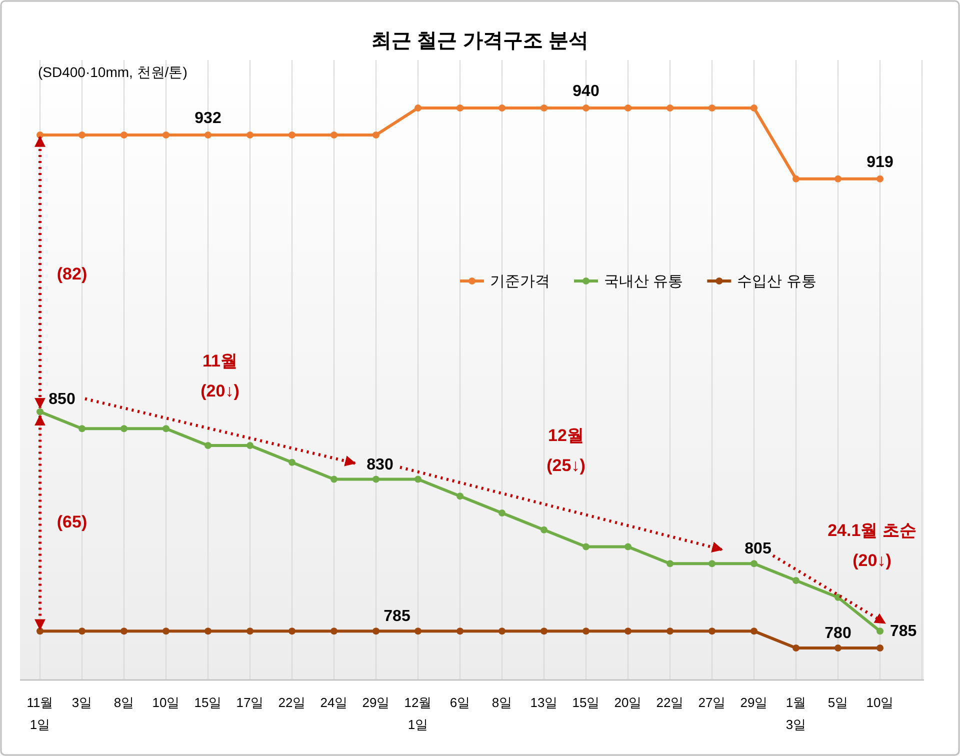  What do you see at coordinates (544, 702) in the screenshot?
I see `x-tick-label: 13일` at bounding box center [544, 702].